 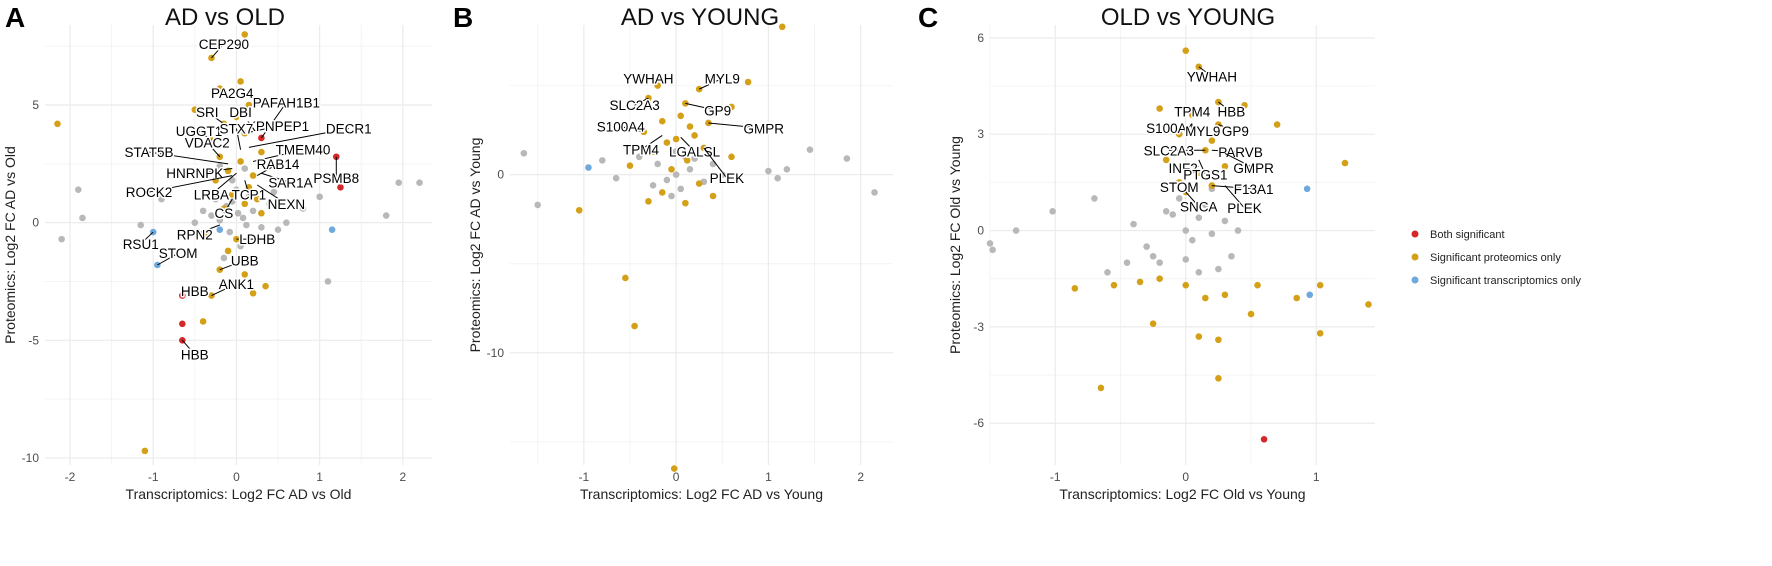 I want to click on gene-label: RSU1, so click(x=141, y=244).